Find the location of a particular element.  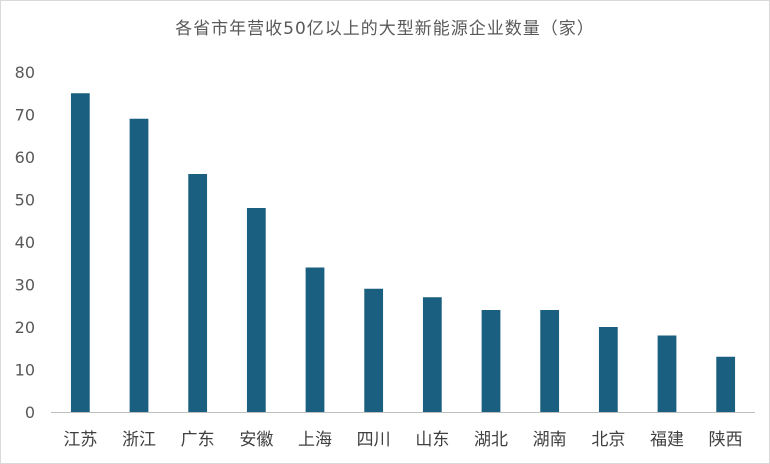

y-tick-label: 40 is located at coordinates (25, 242).